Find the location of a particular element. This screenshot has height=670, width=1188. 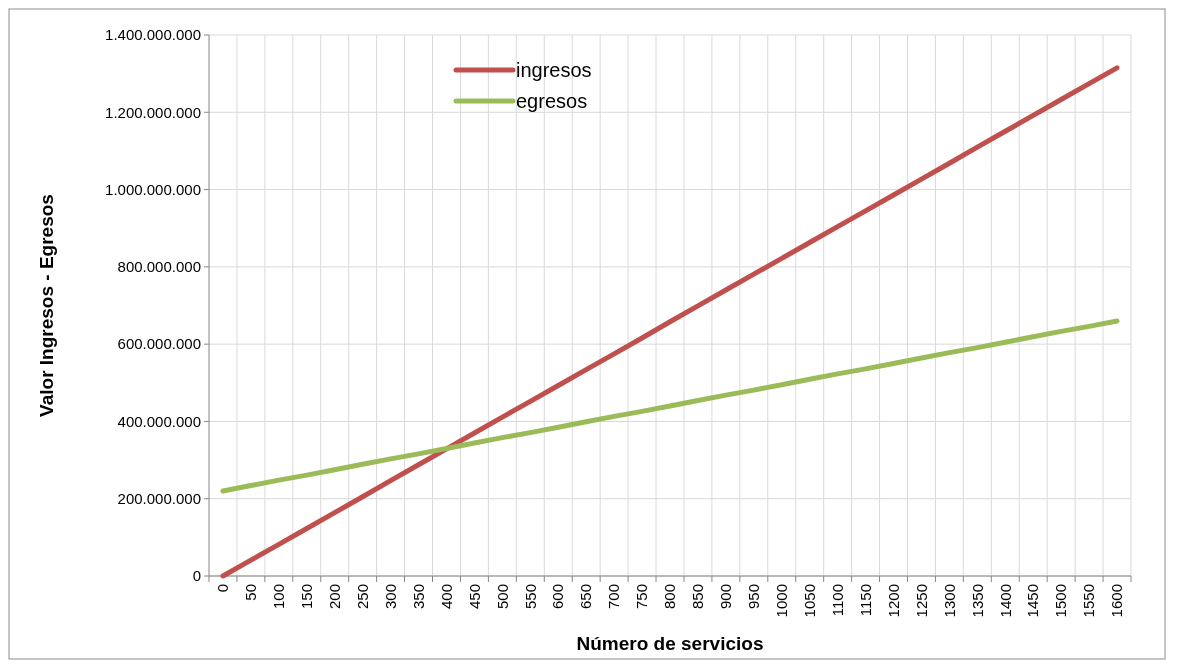

x-tick-label: 250 is located at coordinates (362, 597).